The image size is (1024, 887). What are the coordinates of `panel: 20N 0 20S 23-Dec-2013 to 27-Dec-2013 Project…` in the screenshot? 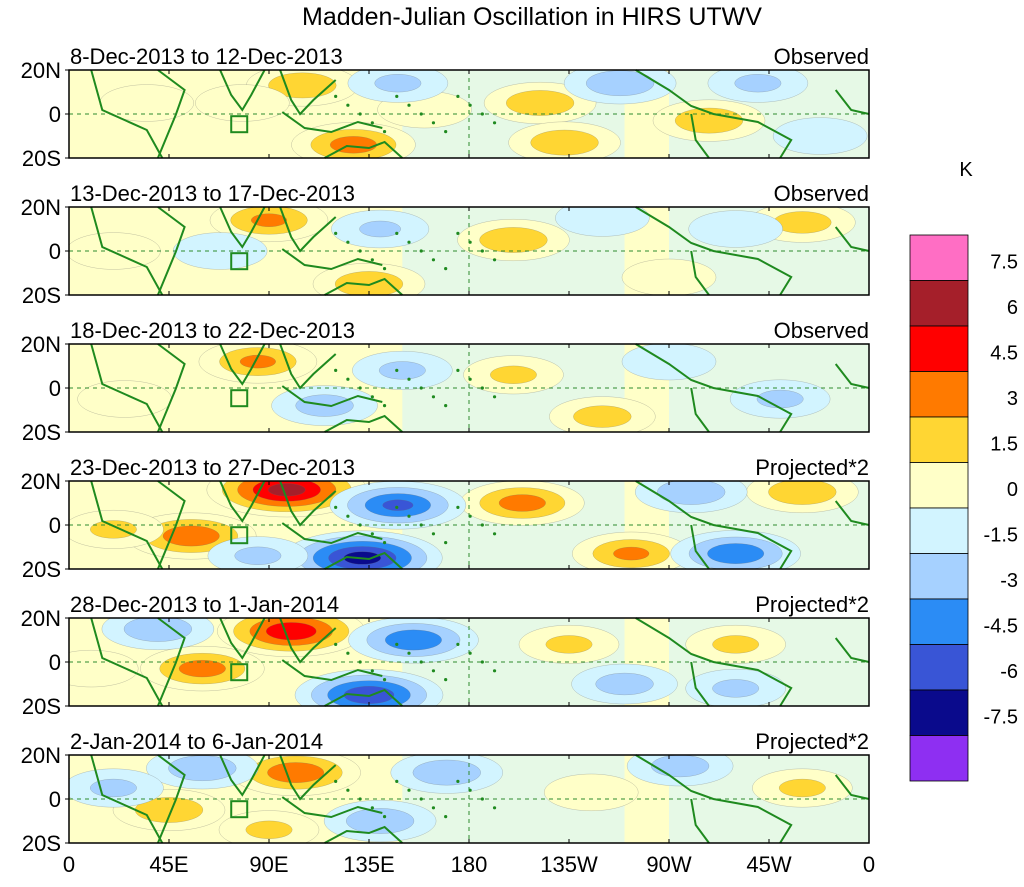 It's located at (445, 518).